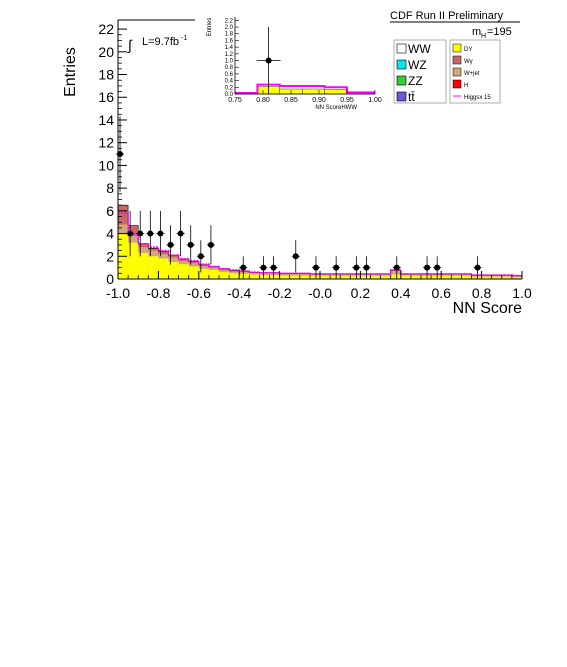  Describe the element at coordinates (482, 293) in the screenshot. I see `x-tick-label-9: 0.8` at that location.